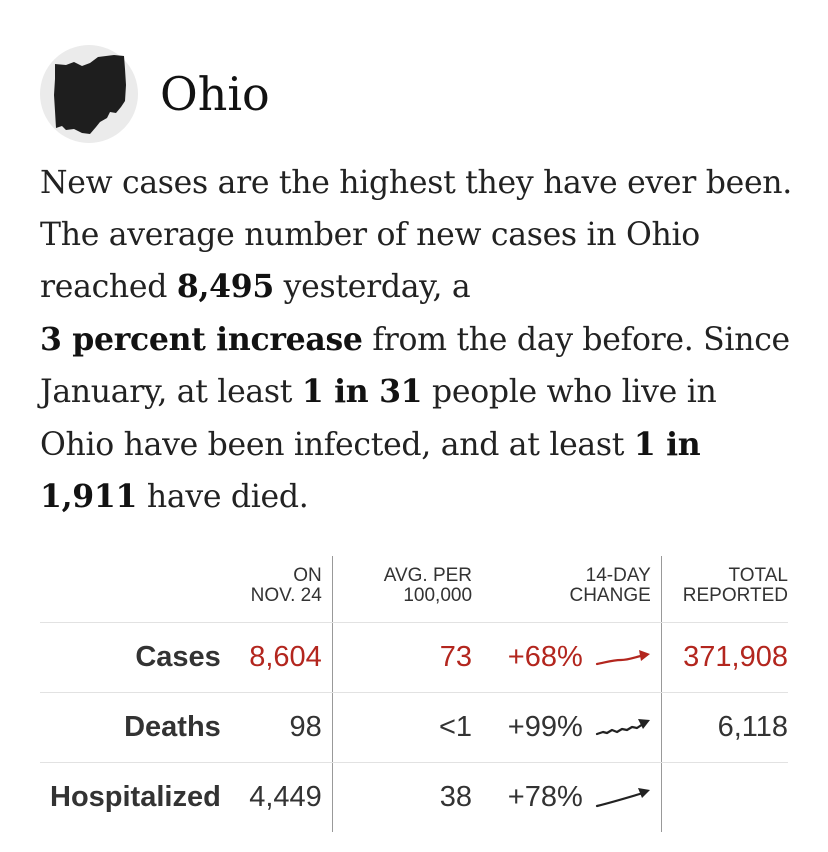 This screenshot has height=852, width=828. Describe the element at coordinates (456, 796) in the screenshot. I see `hospitalized-avg-per-100k: 38` at that location.